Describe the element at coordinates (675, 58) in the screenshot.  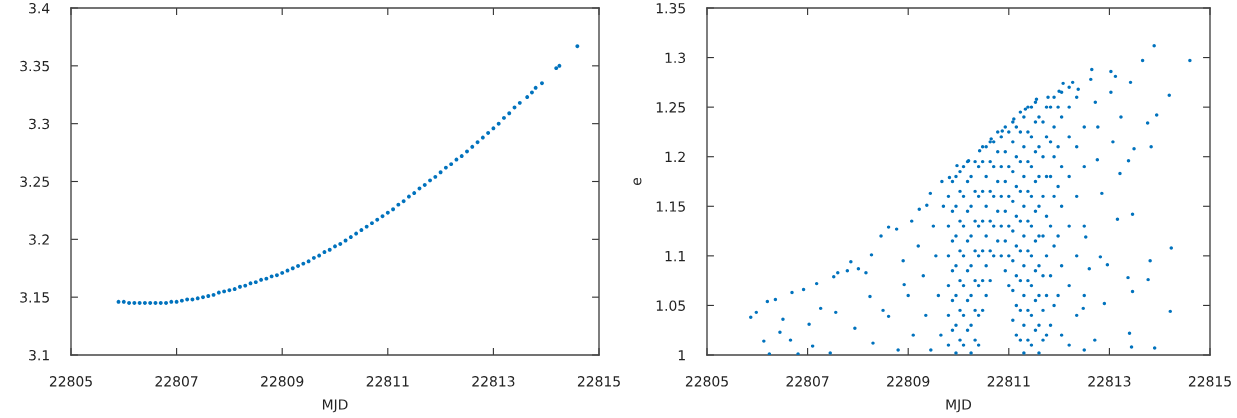
I see `y-tick-label: 1.3` at that location.